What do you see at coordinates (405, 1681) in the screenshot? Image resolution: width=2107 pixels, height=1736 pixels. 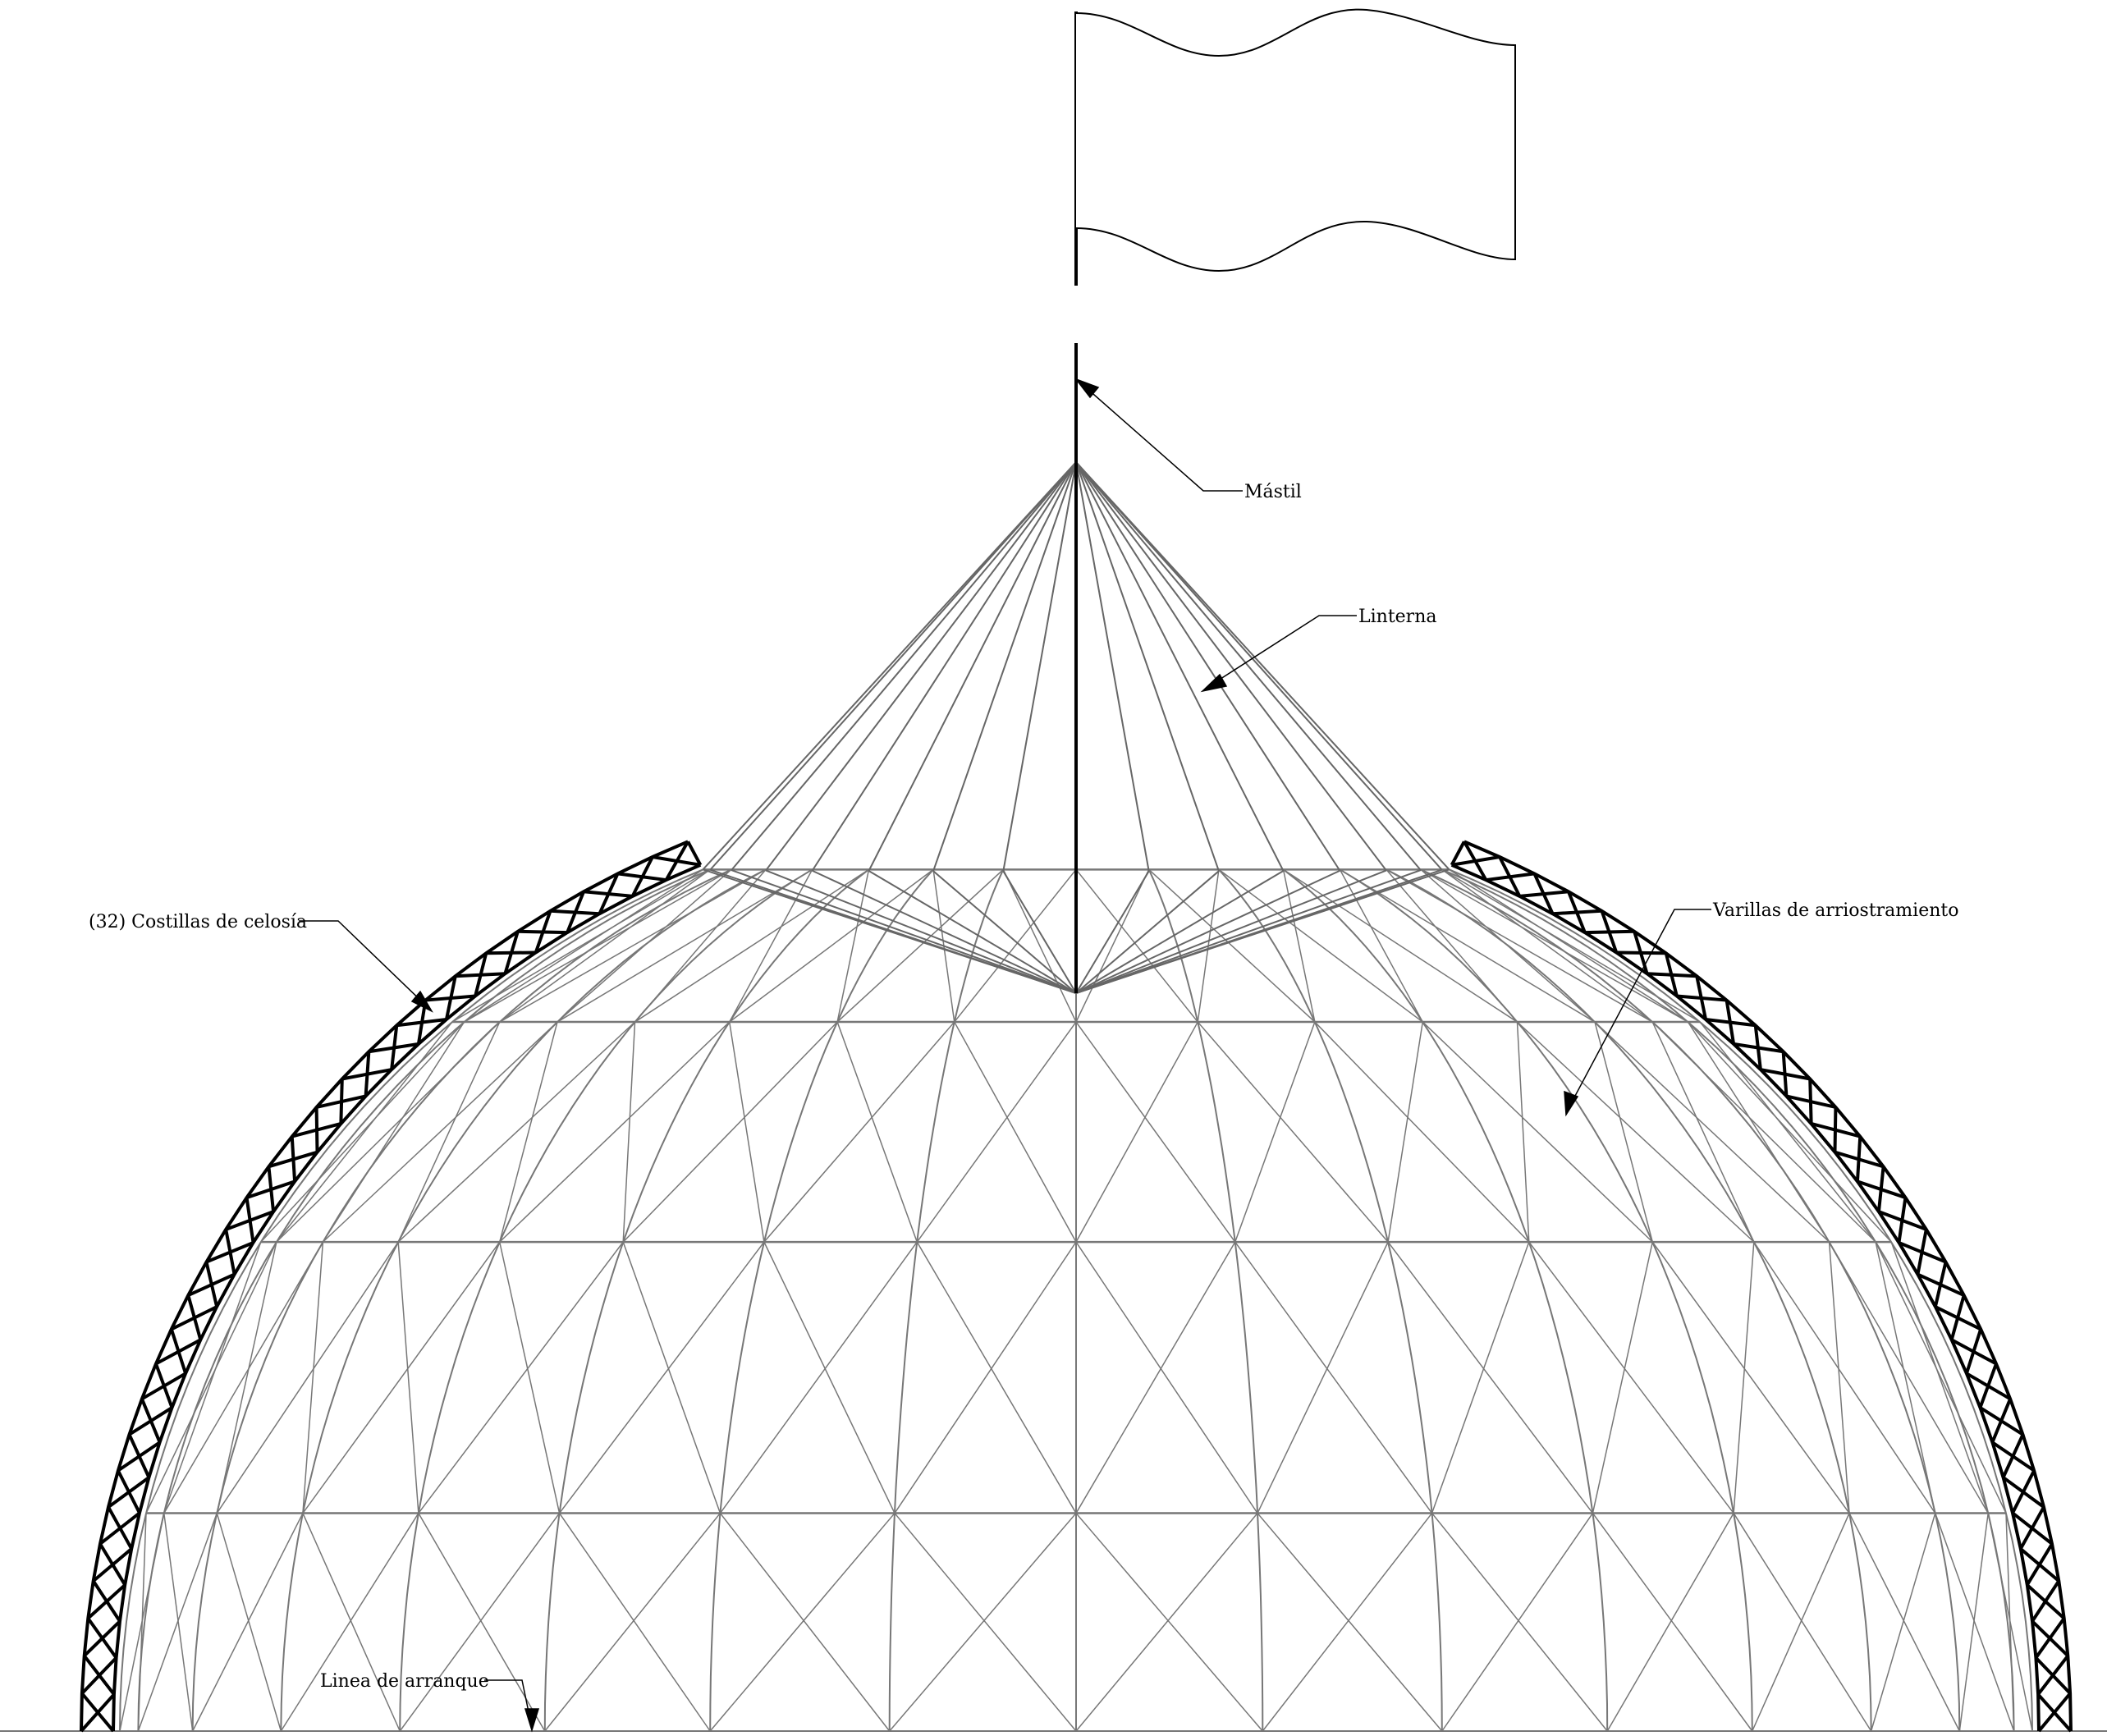 I see `label-springing: Linea de arranque` at bounding box center [405, 1681].